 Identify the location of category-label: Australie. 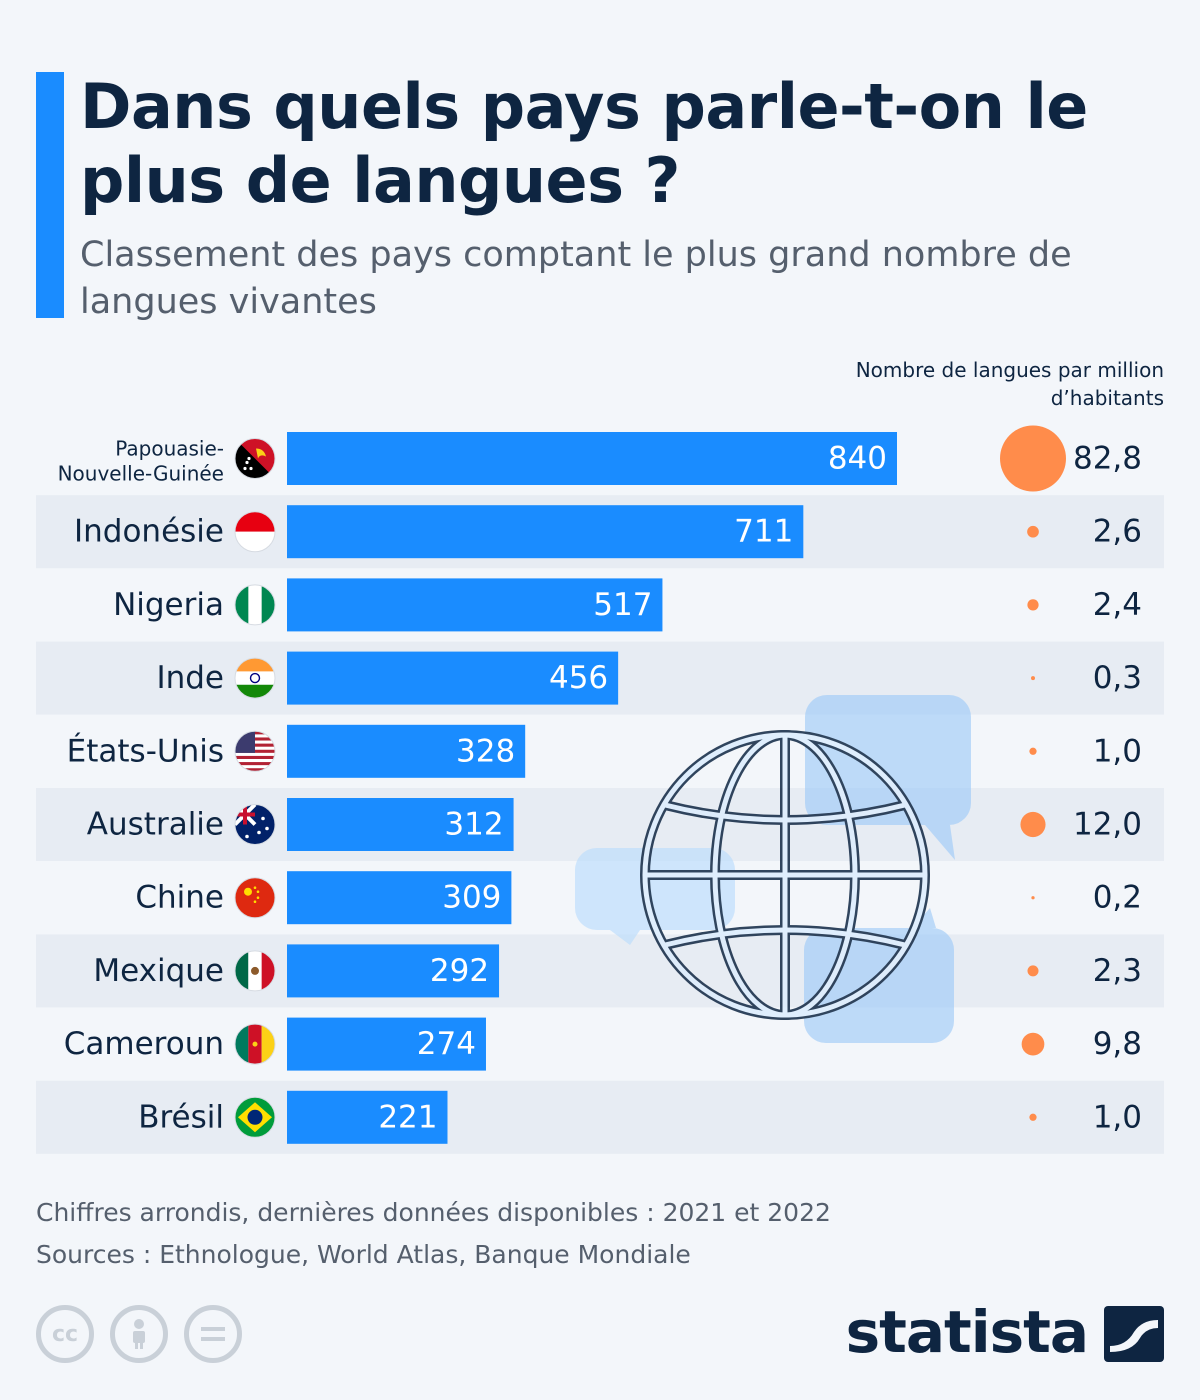
(155, 825).